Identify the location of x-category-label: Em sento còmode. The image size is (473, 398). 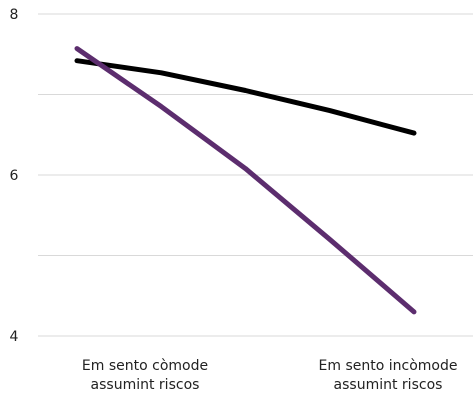
(145, 366).